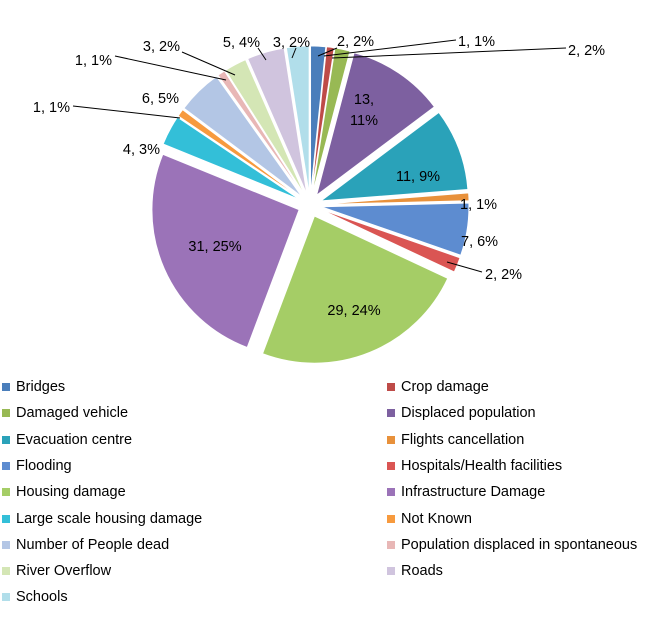 The height and width of the screenshot is (623, 672). I want to click on pie-slice-evacuation-centre, so click(394, 156).